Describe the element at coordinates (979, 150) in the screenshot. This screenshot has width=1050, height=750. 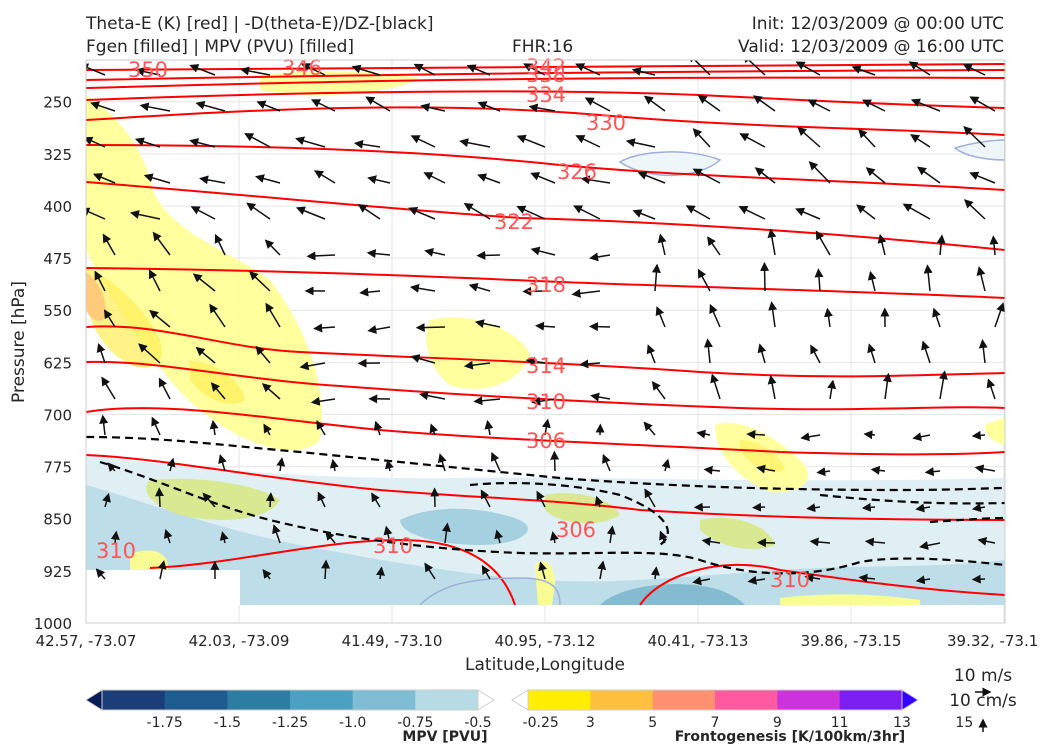
I see `mpv-fill-corner` at that location.